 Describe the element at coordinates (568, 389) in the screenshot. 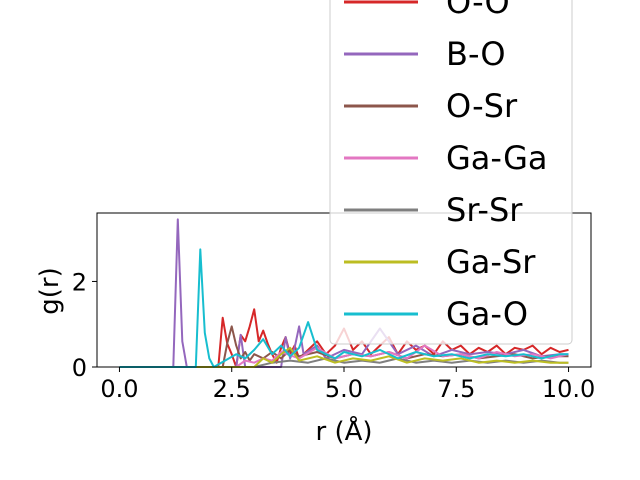

I see `x-tick-label: 10.0` at that location.